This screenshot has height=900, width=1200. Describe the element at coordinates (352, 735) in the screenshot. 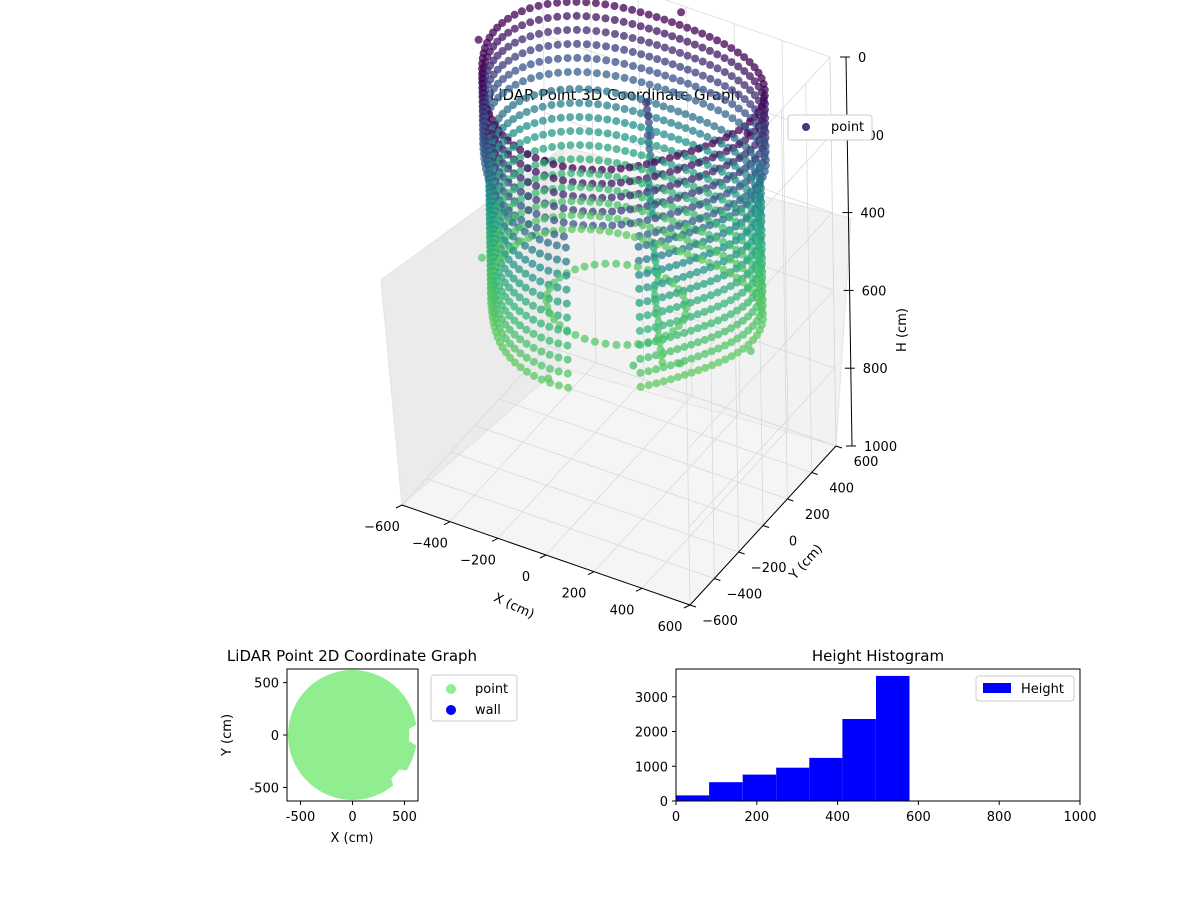

I see `point-region-2d` at that location.